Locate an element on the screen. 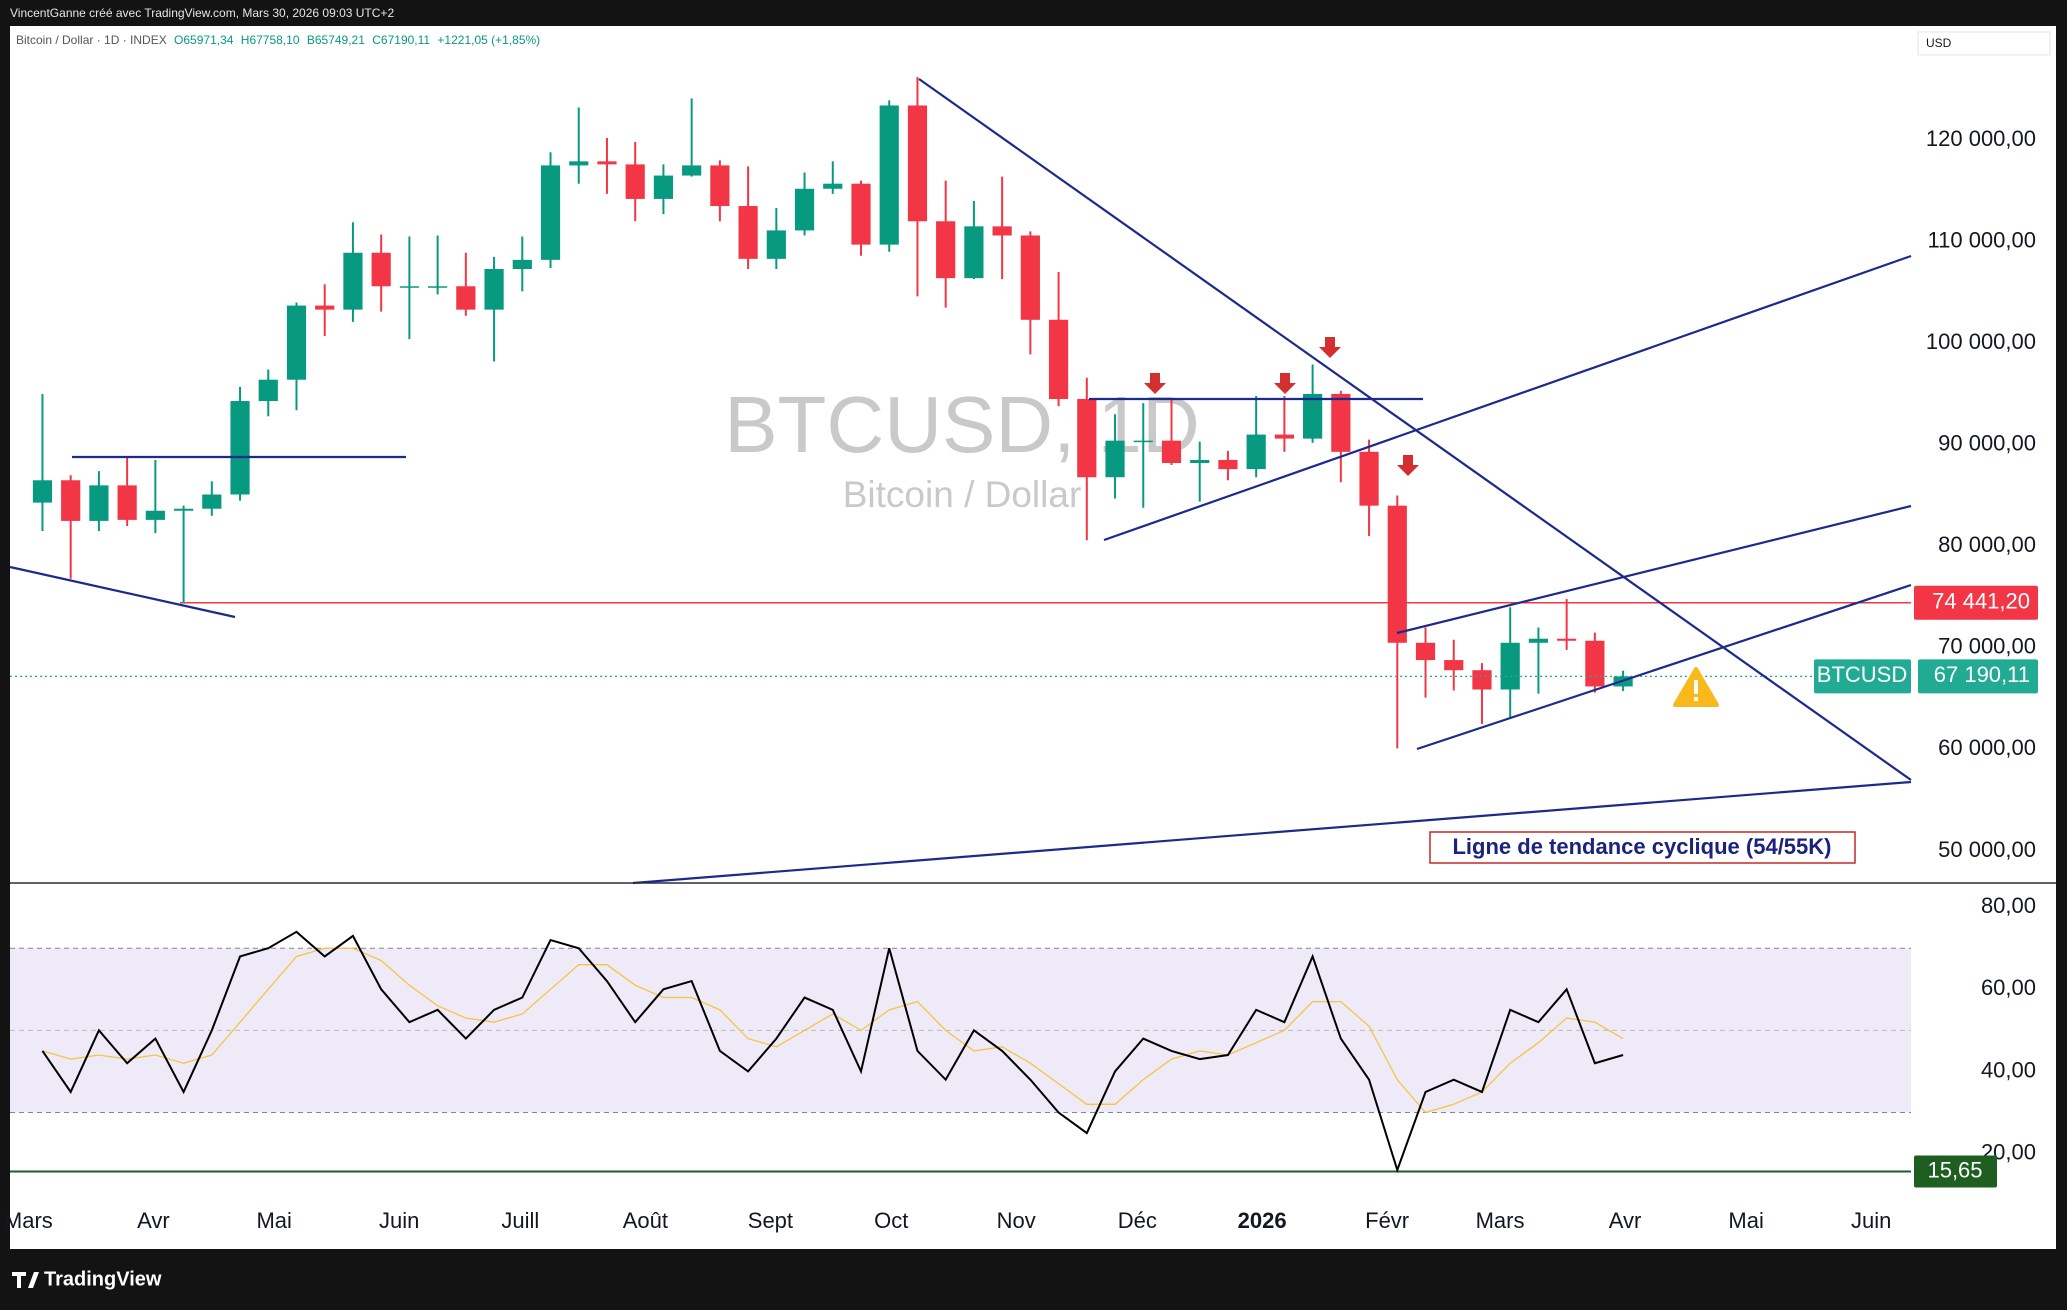  x-tick-label: Juill is located at coordinates (520, 1220).